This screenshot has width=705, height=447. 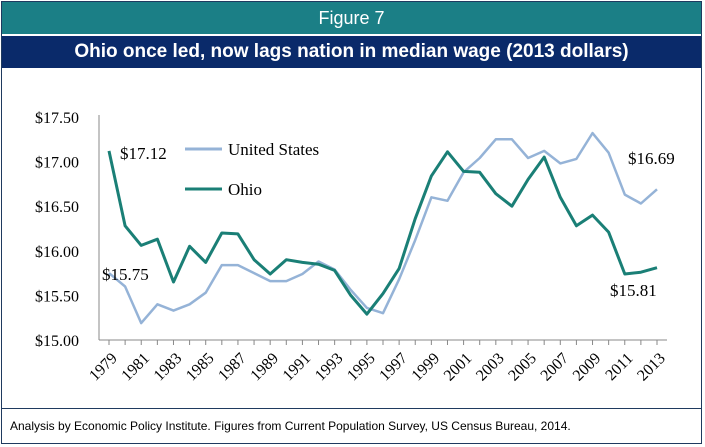 I want to click on x-tick-label: 1987, so click(x=232, y=367).